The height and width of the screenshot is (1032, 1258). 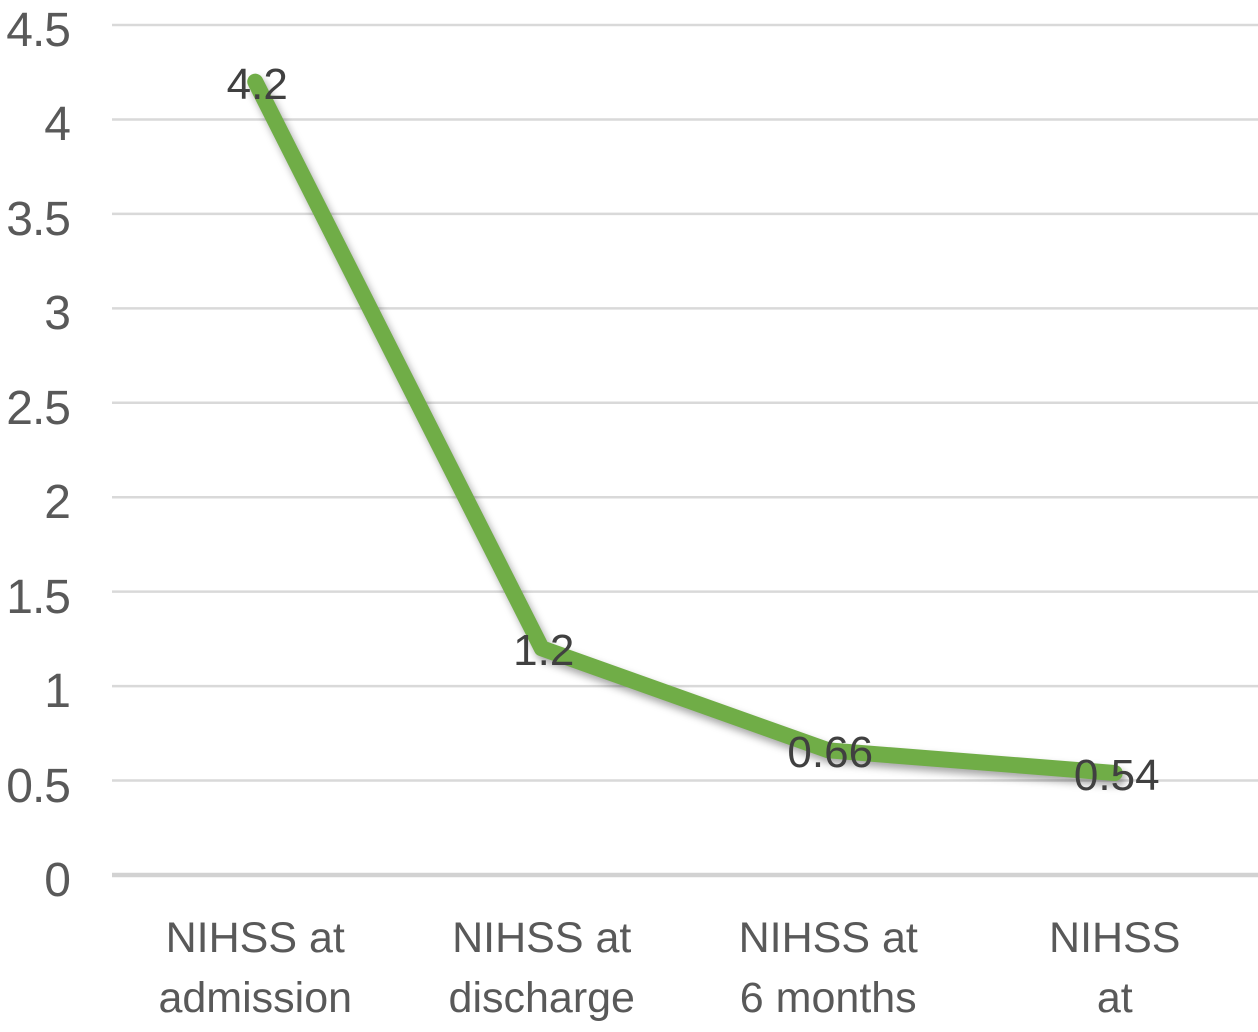 I want to click on x-axis-category-label: NIHSS at admission, so click(x=255, y=968).